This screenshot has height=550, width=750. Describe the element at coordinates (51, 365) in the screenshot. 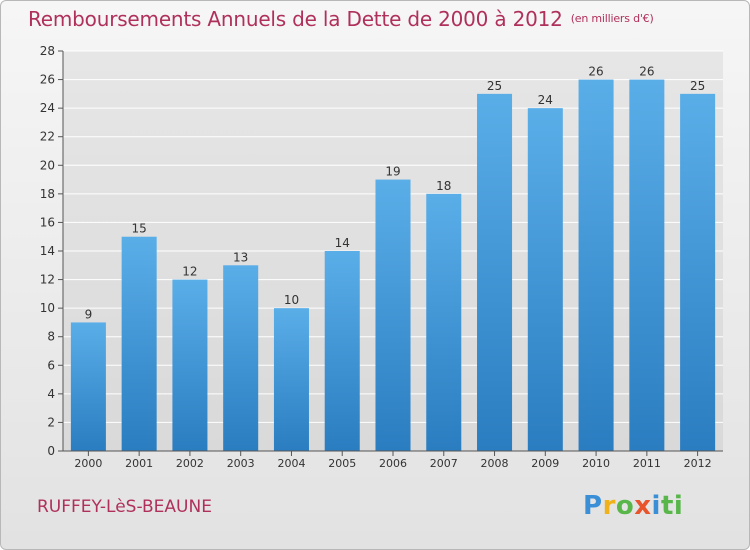

I see `y-tick-label: 6` at that location.